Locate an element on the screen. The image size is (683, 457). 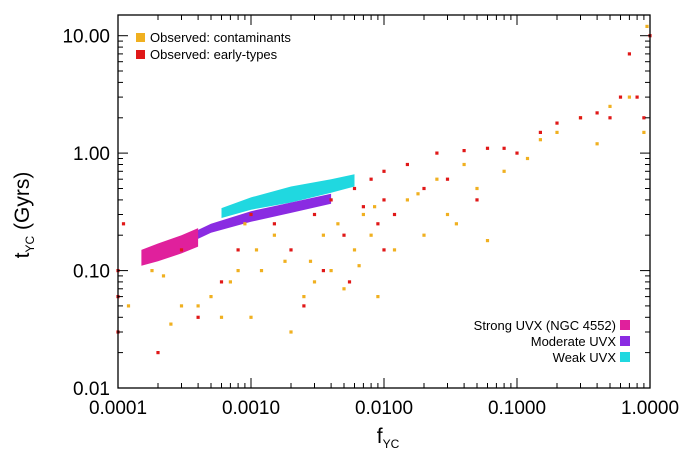
legend-swatch-contaminants is located at coordinates (140, 37).